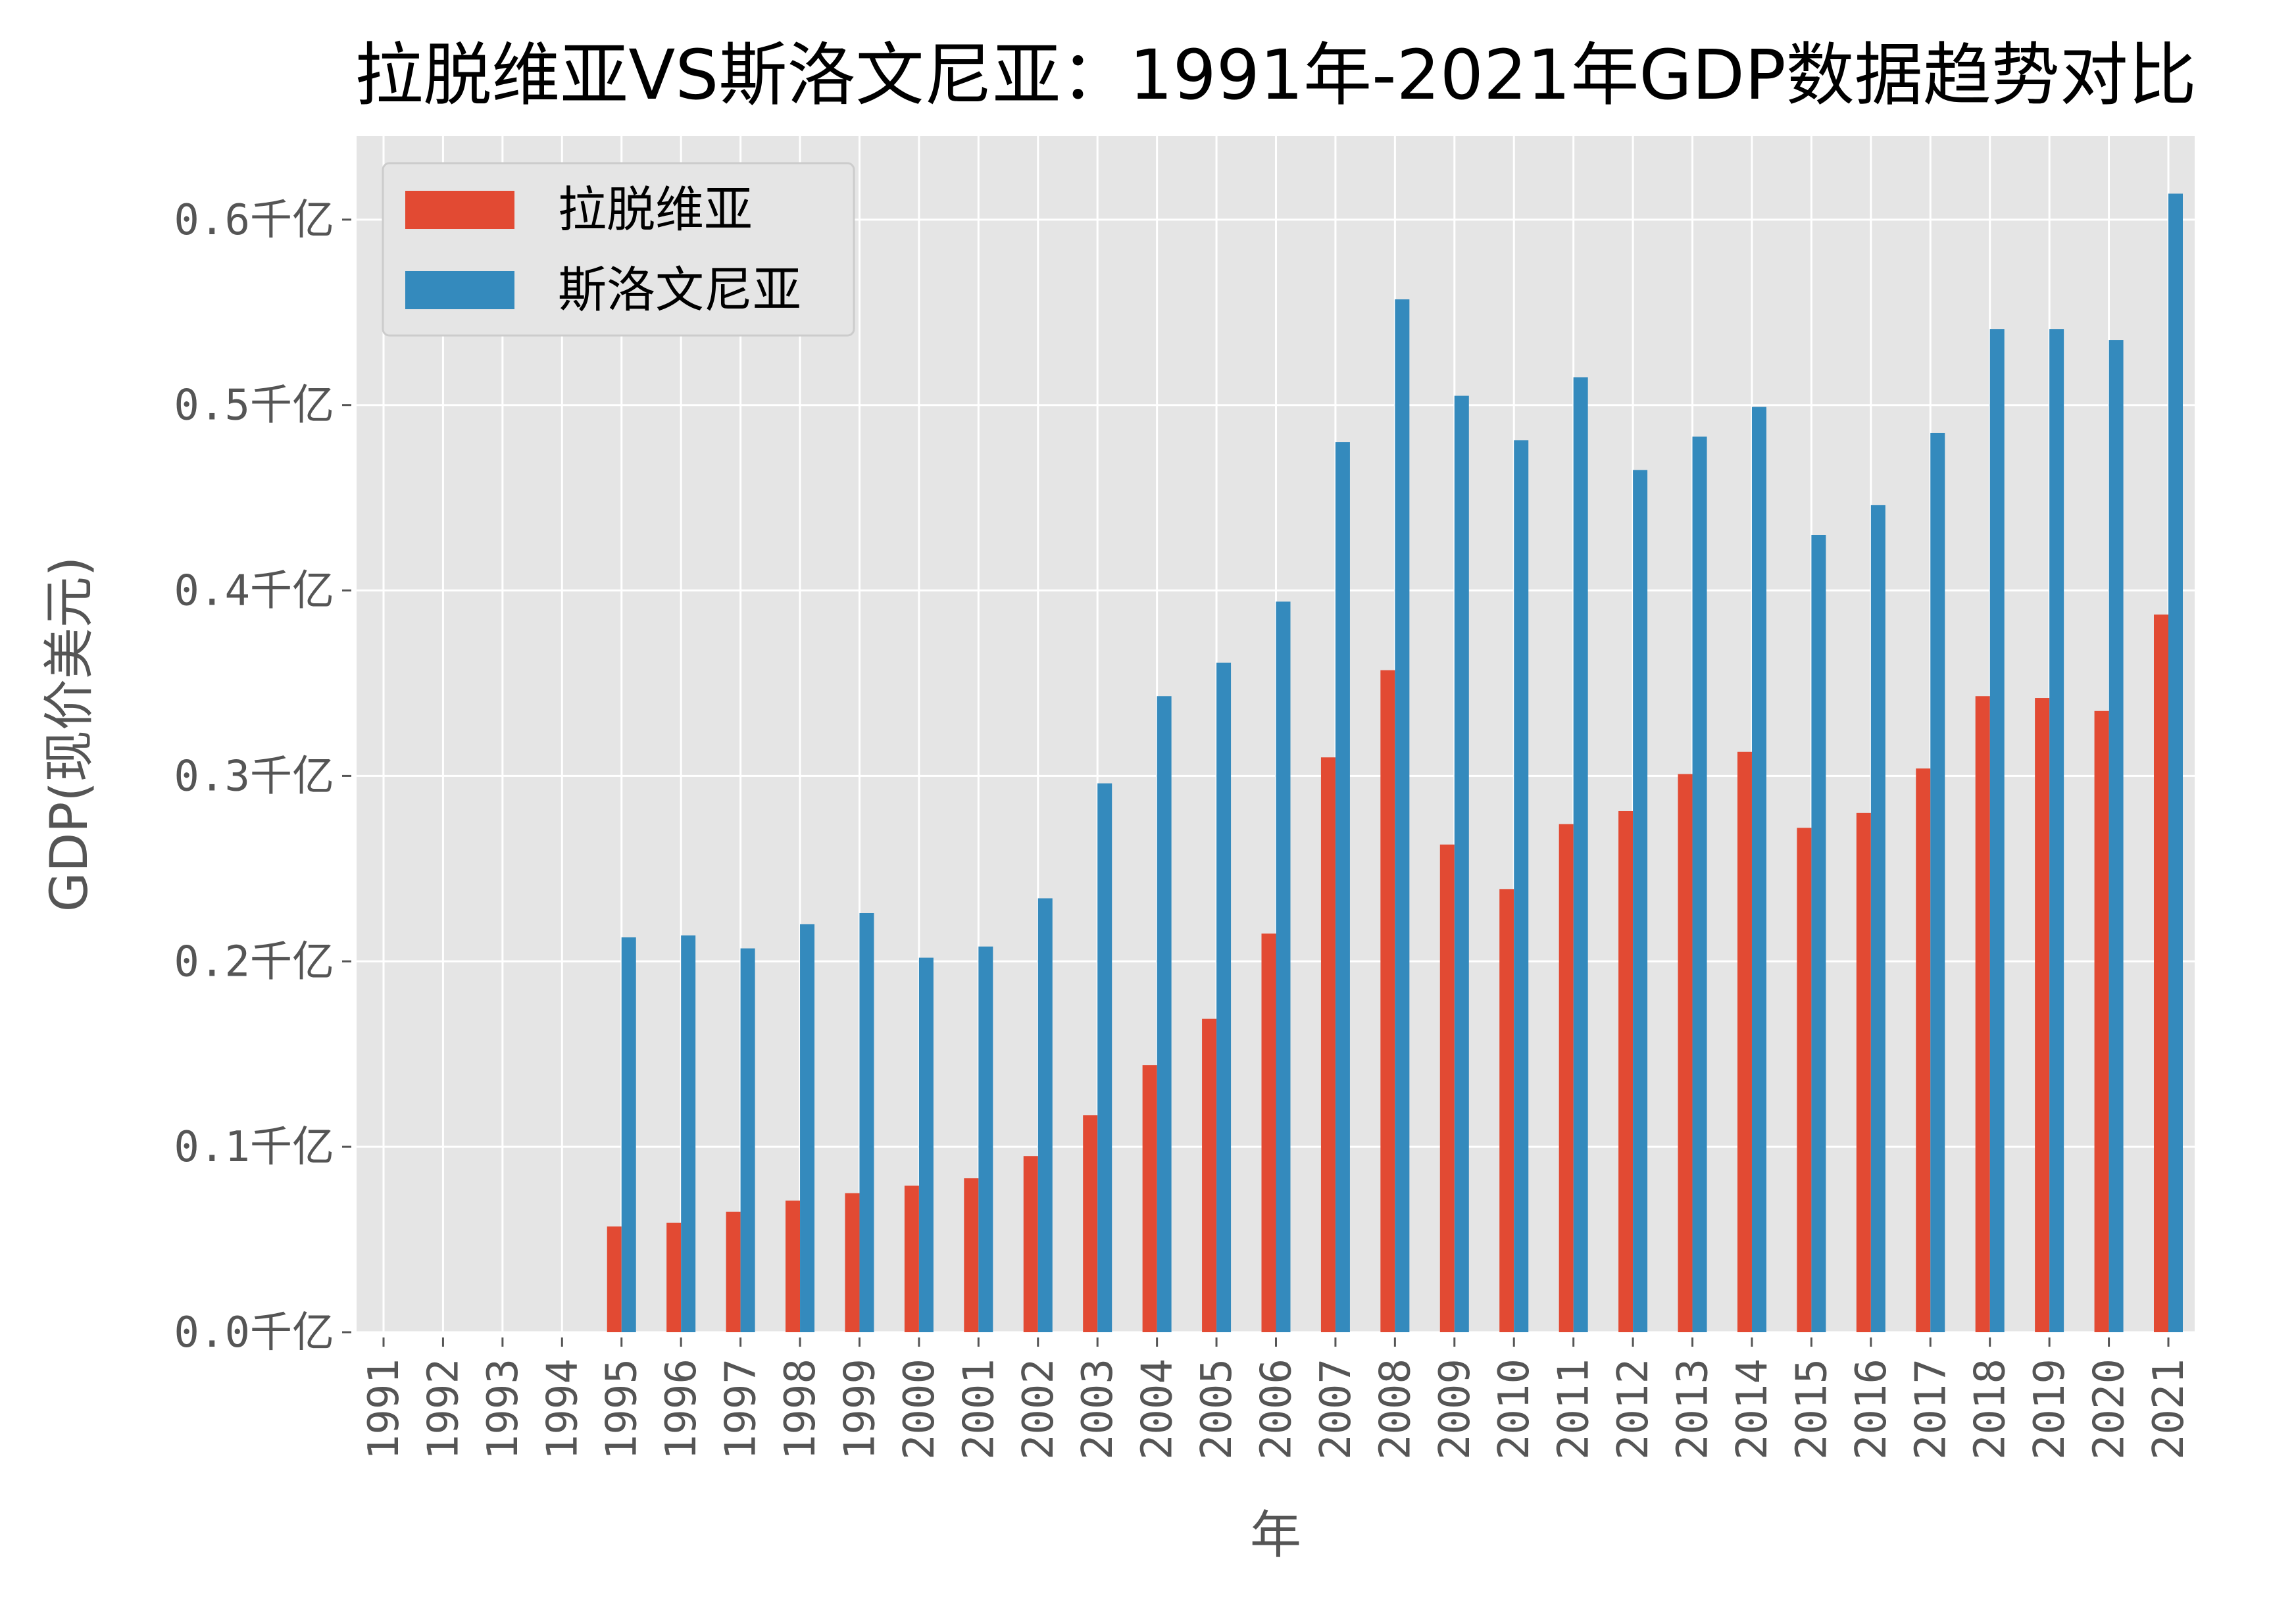  What do you see at coordinates (1931, 1410) in the screenshot?
I see `x-tick-label: 2017` at bounding box center [1931, 1410].